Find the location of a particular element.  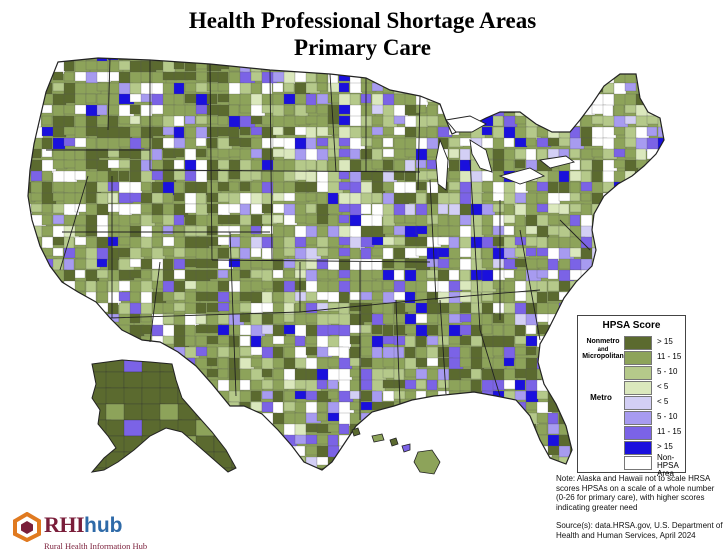

legend-label-metro-5-10: 5 - 10 is located at coordinates (667, 416).